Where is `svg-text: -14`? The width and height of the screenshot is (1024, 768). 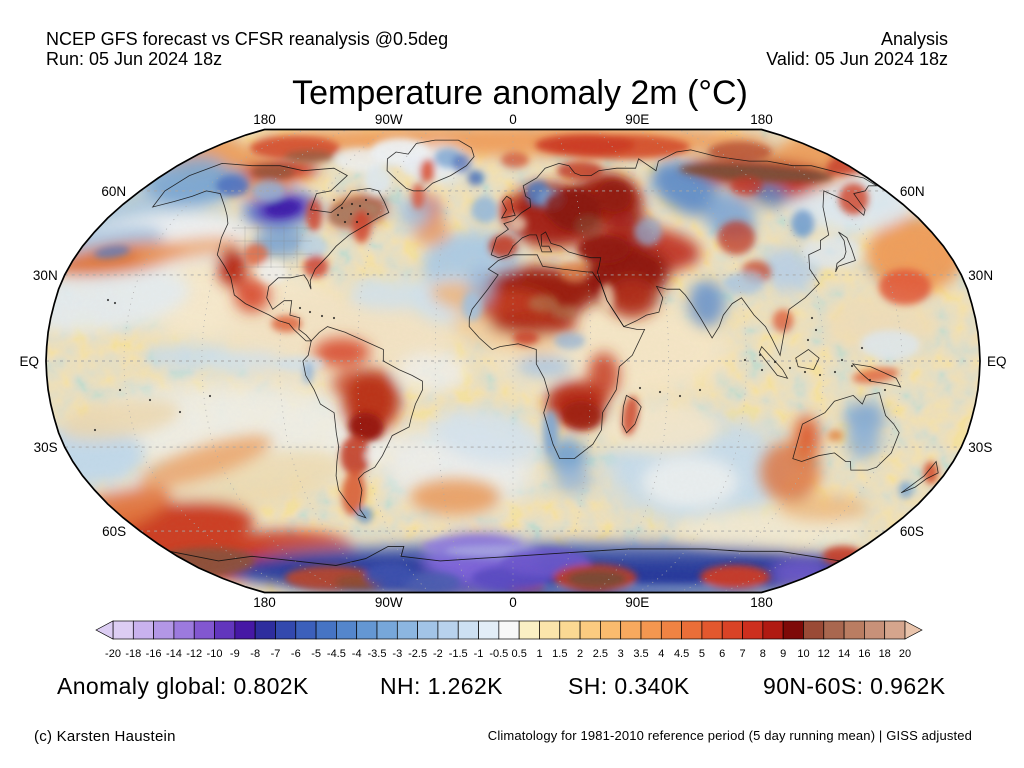 svg-text: -14 is located at coordinates (174, 654).